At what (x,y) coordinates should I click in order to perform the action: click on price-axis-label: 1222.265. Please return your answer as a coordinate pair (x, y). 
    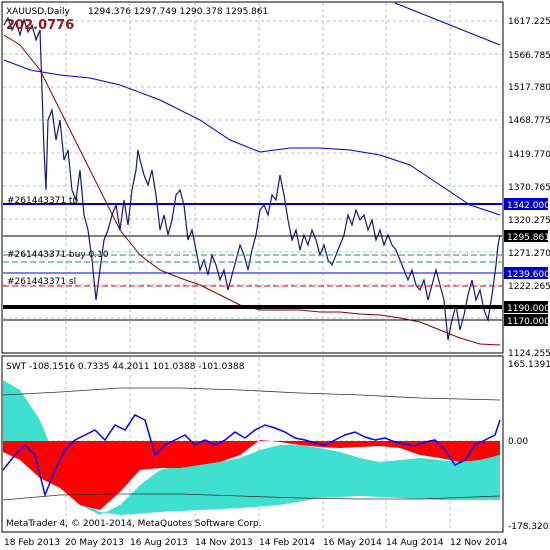
    Looking at the image, I should click on (529, 287).